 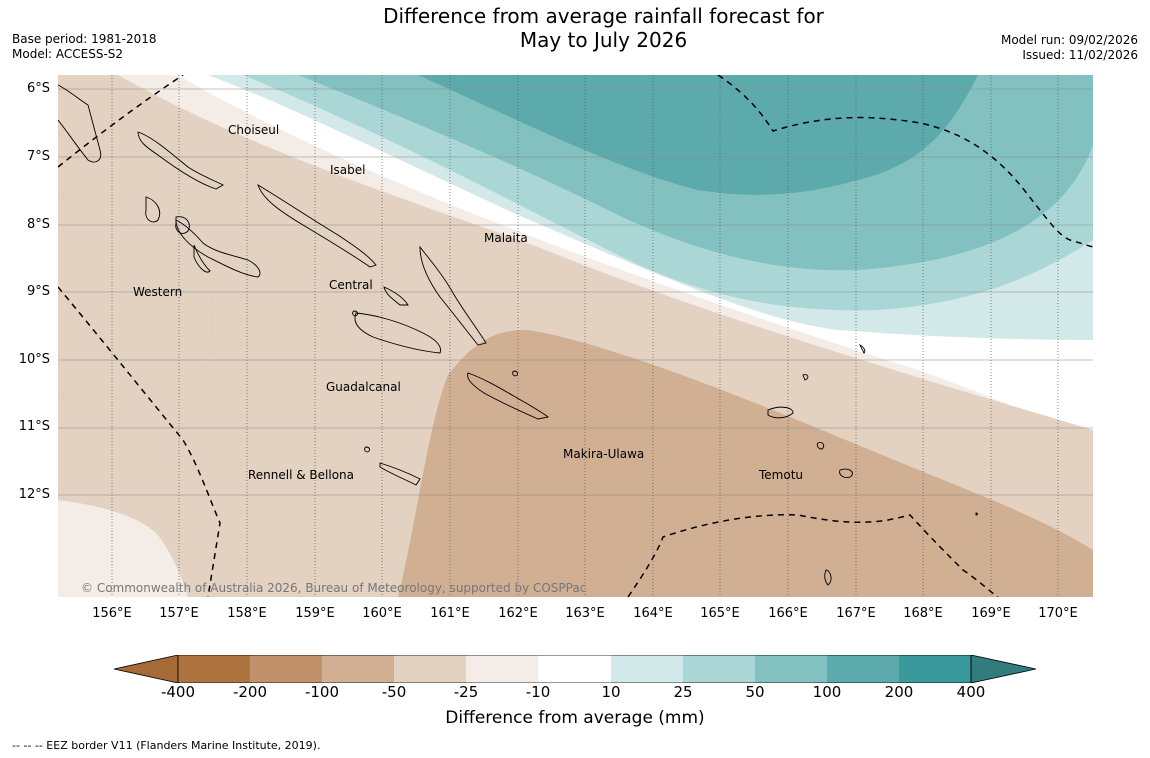 What do you see at coordinates (991, 613) in the screenshot?
I see `lon-label: 169°E` at bounding box center [991, 613].